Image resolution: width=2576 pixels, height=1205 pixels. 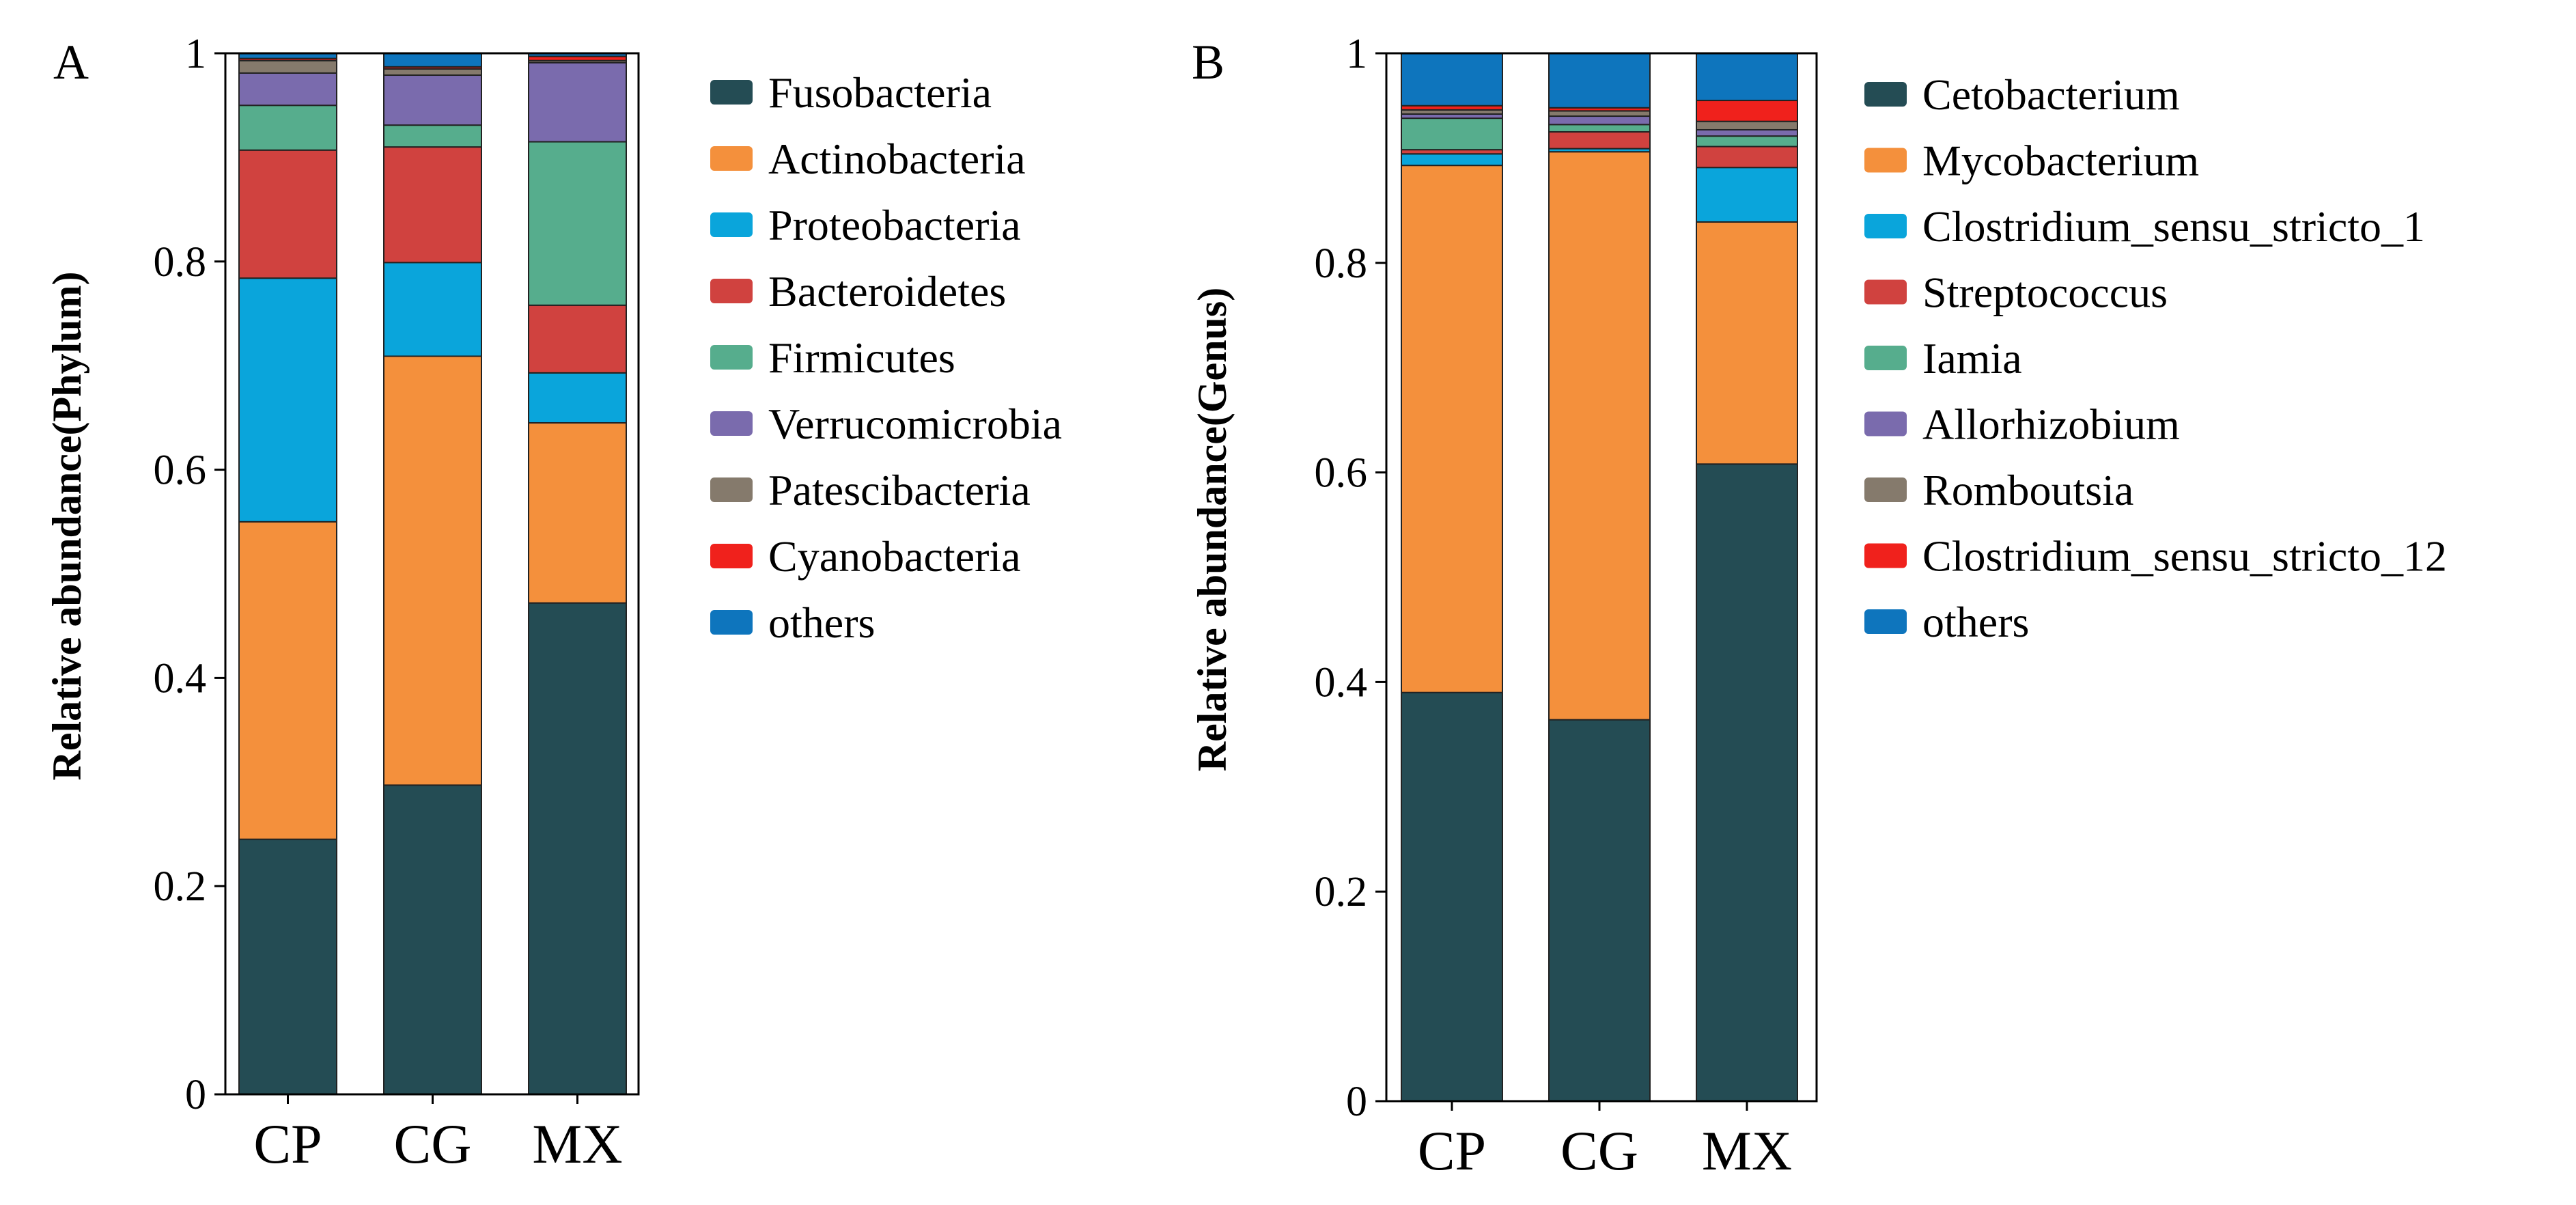 I want to click on panel-b-bars, so click(x=1600, y=577).